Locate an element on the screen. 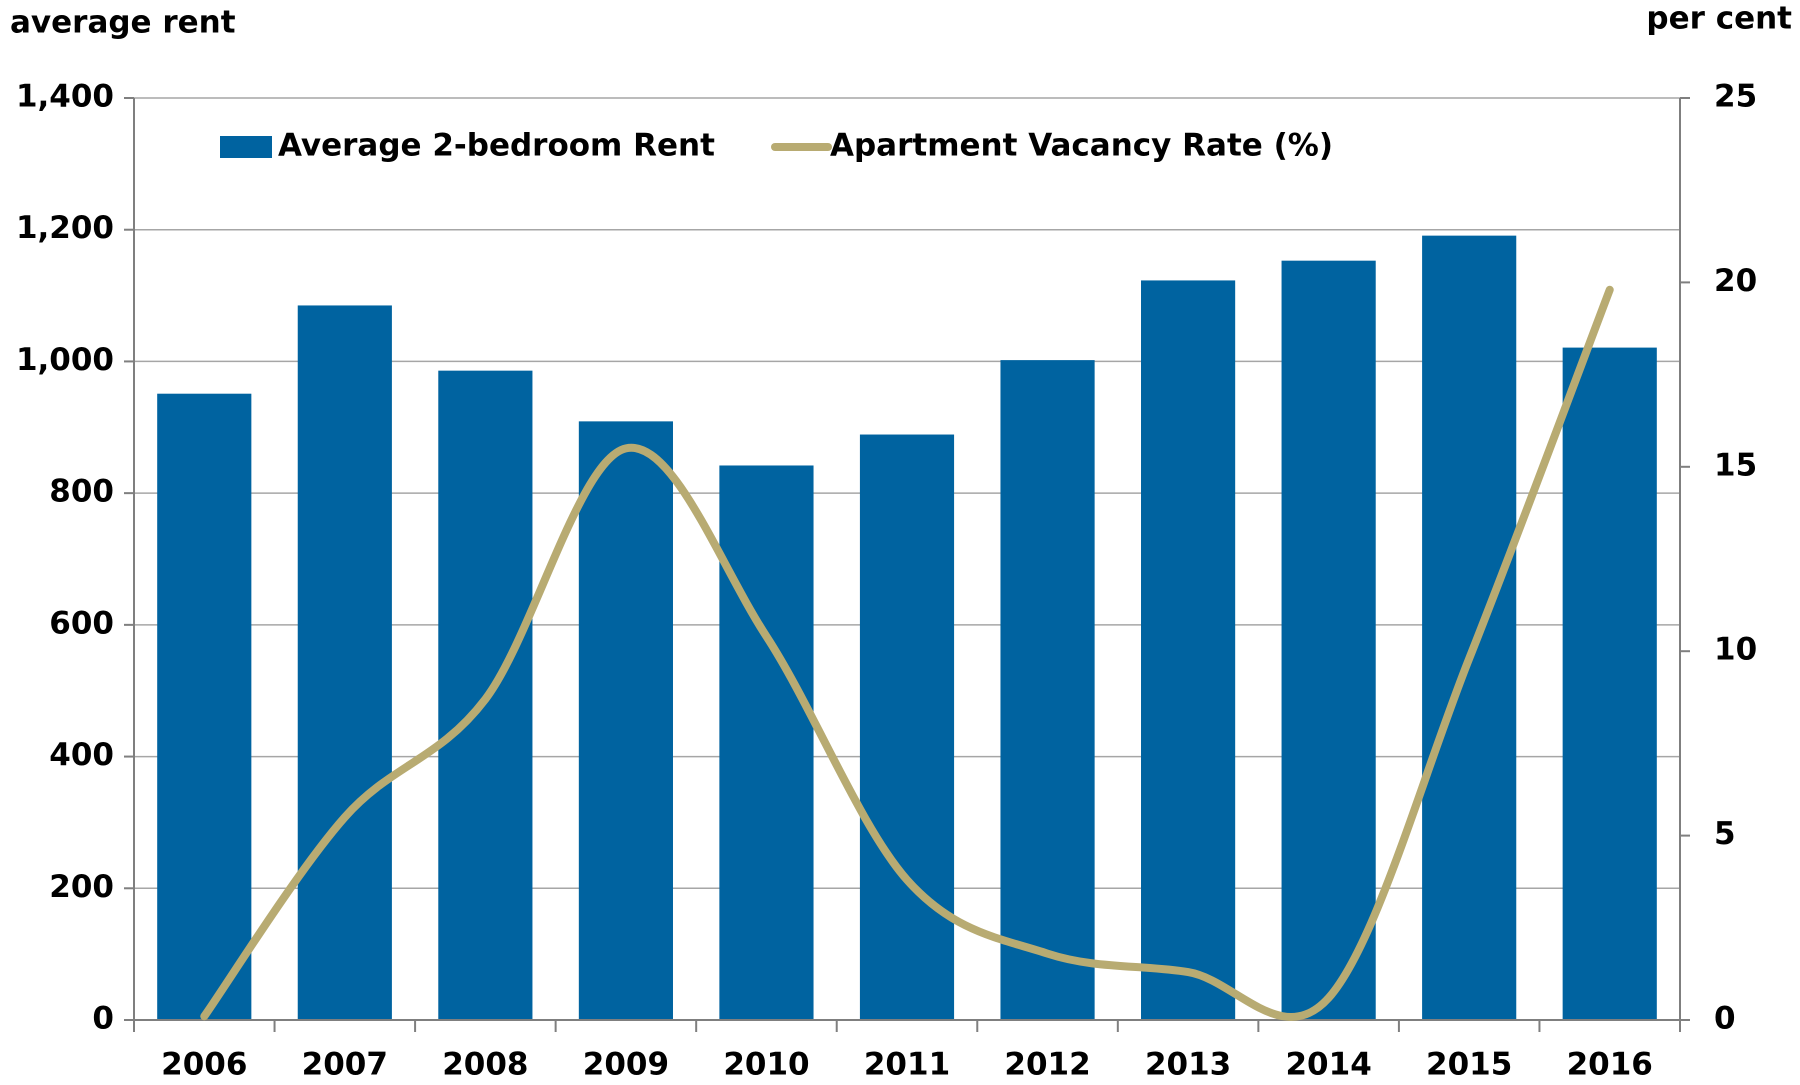 Image resolution: width=1800 pixels, height=1085 pixels. x-tick-label: 2013 is located at coordinates (1188, 1065).